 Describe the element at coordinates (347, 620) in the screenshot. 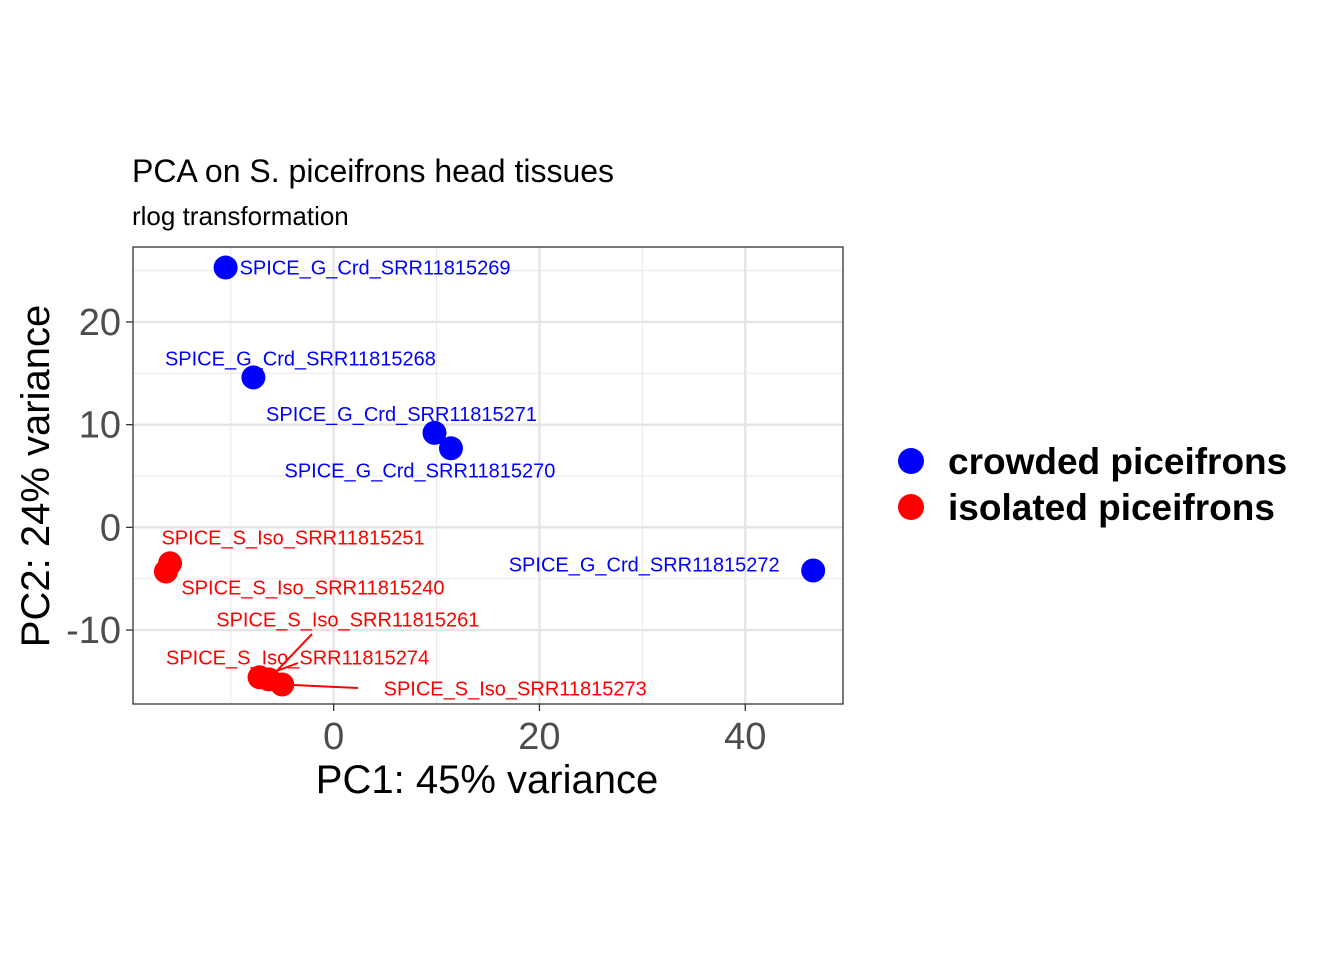

I see `point-label: SPICE_S_Iso_SRR11815261` at that location.